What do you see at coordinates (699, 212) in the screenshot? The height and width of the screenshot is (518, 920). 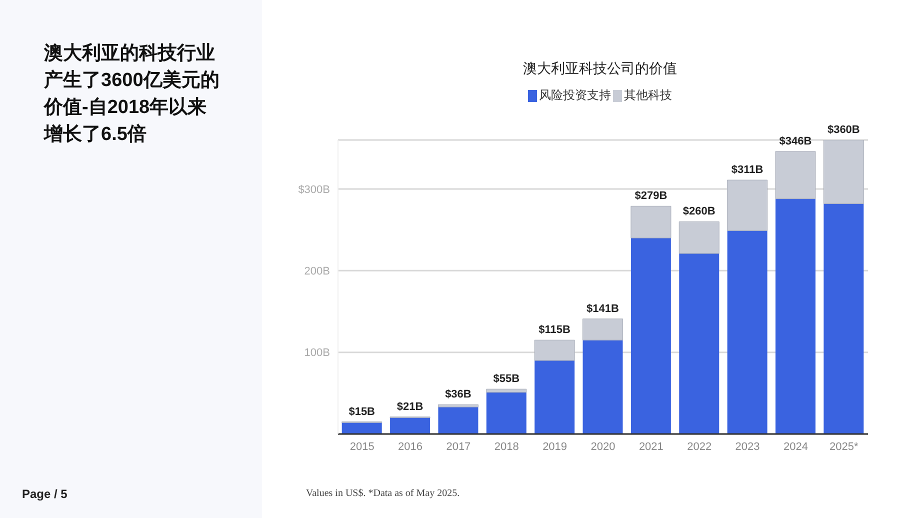 I see `total-label: $260B` at bounding box center [699, 212].